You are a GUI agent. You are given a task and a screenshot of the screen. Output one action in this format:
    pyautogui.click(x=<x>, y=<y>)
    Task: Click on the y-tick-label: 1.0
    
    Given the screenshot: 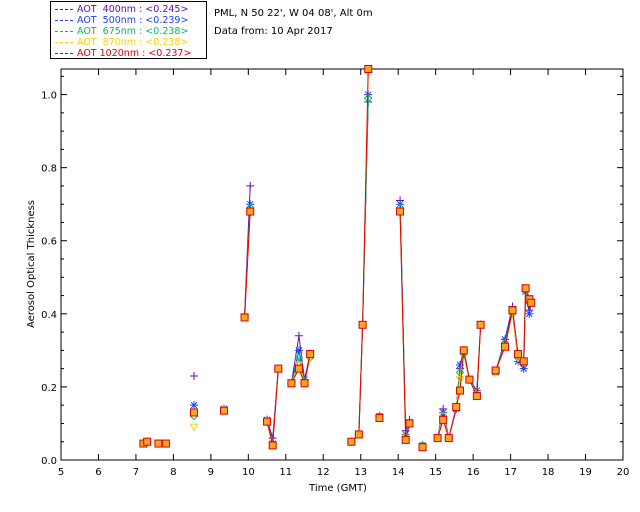 What is the action you would take?
    pyautogui.click(x=49, y=96)
    